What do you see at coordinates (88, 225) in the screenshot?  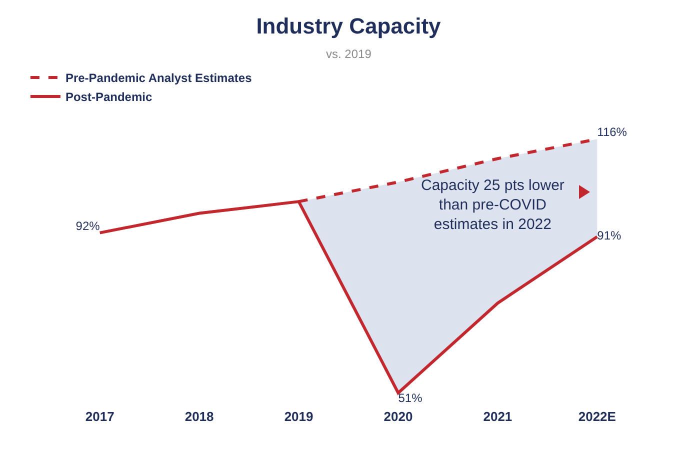 I see `data-label: 92%` at bounding box center [88, 225].